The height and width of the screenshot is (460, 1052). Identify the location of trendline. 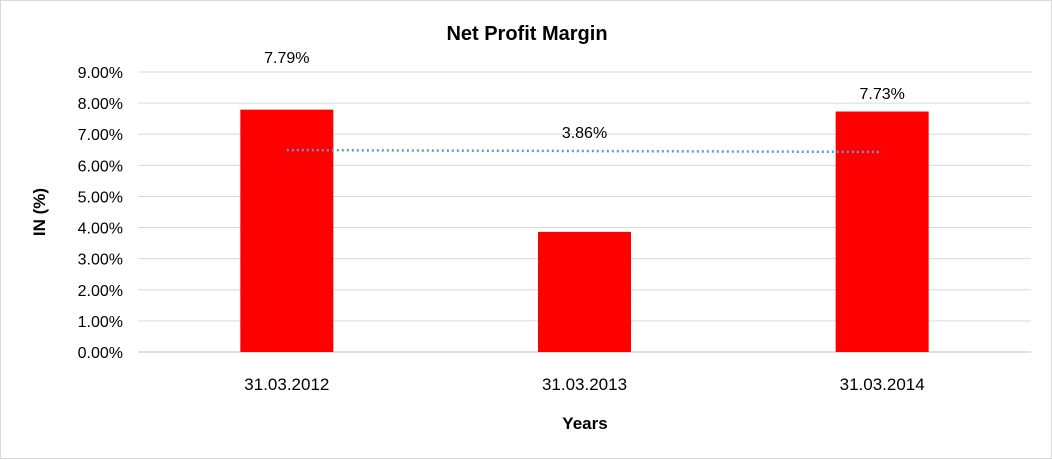
(584, 151).